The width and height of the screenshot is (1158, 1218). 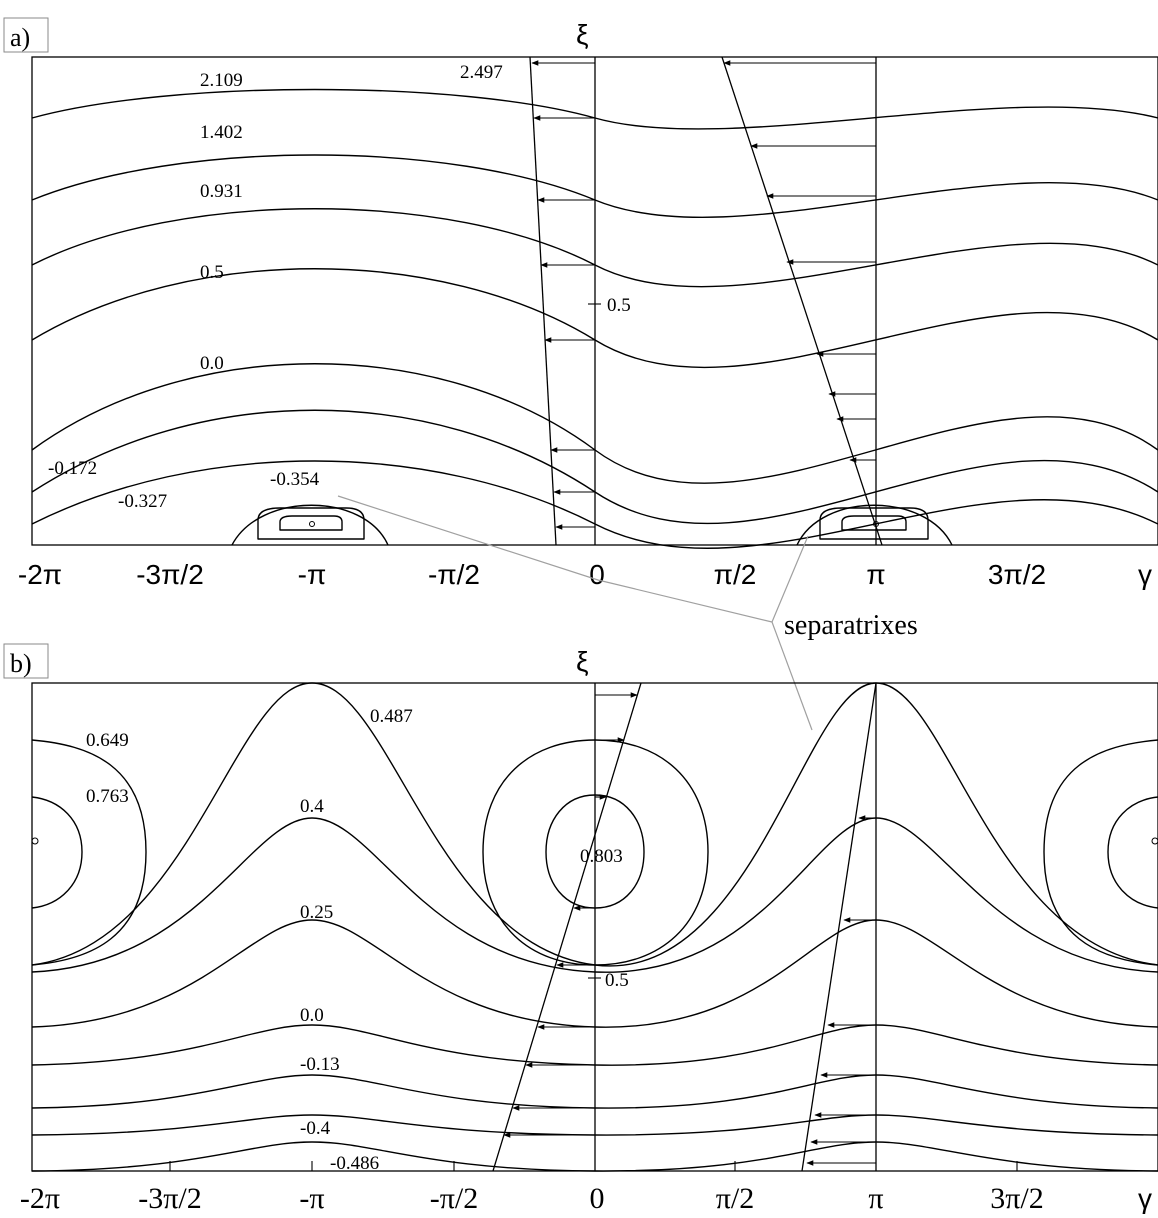 I want to click on level-label: 0.4, so click(x=312, y=806).